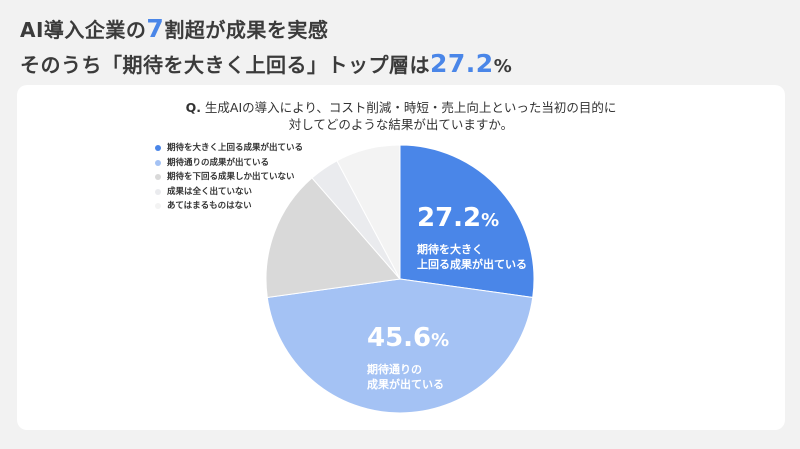 Image resolution: width=800 pixels, height=449 pixels. I want to click on slice-desc-line-2: 上回る成果が出ている, so click(472, 264).